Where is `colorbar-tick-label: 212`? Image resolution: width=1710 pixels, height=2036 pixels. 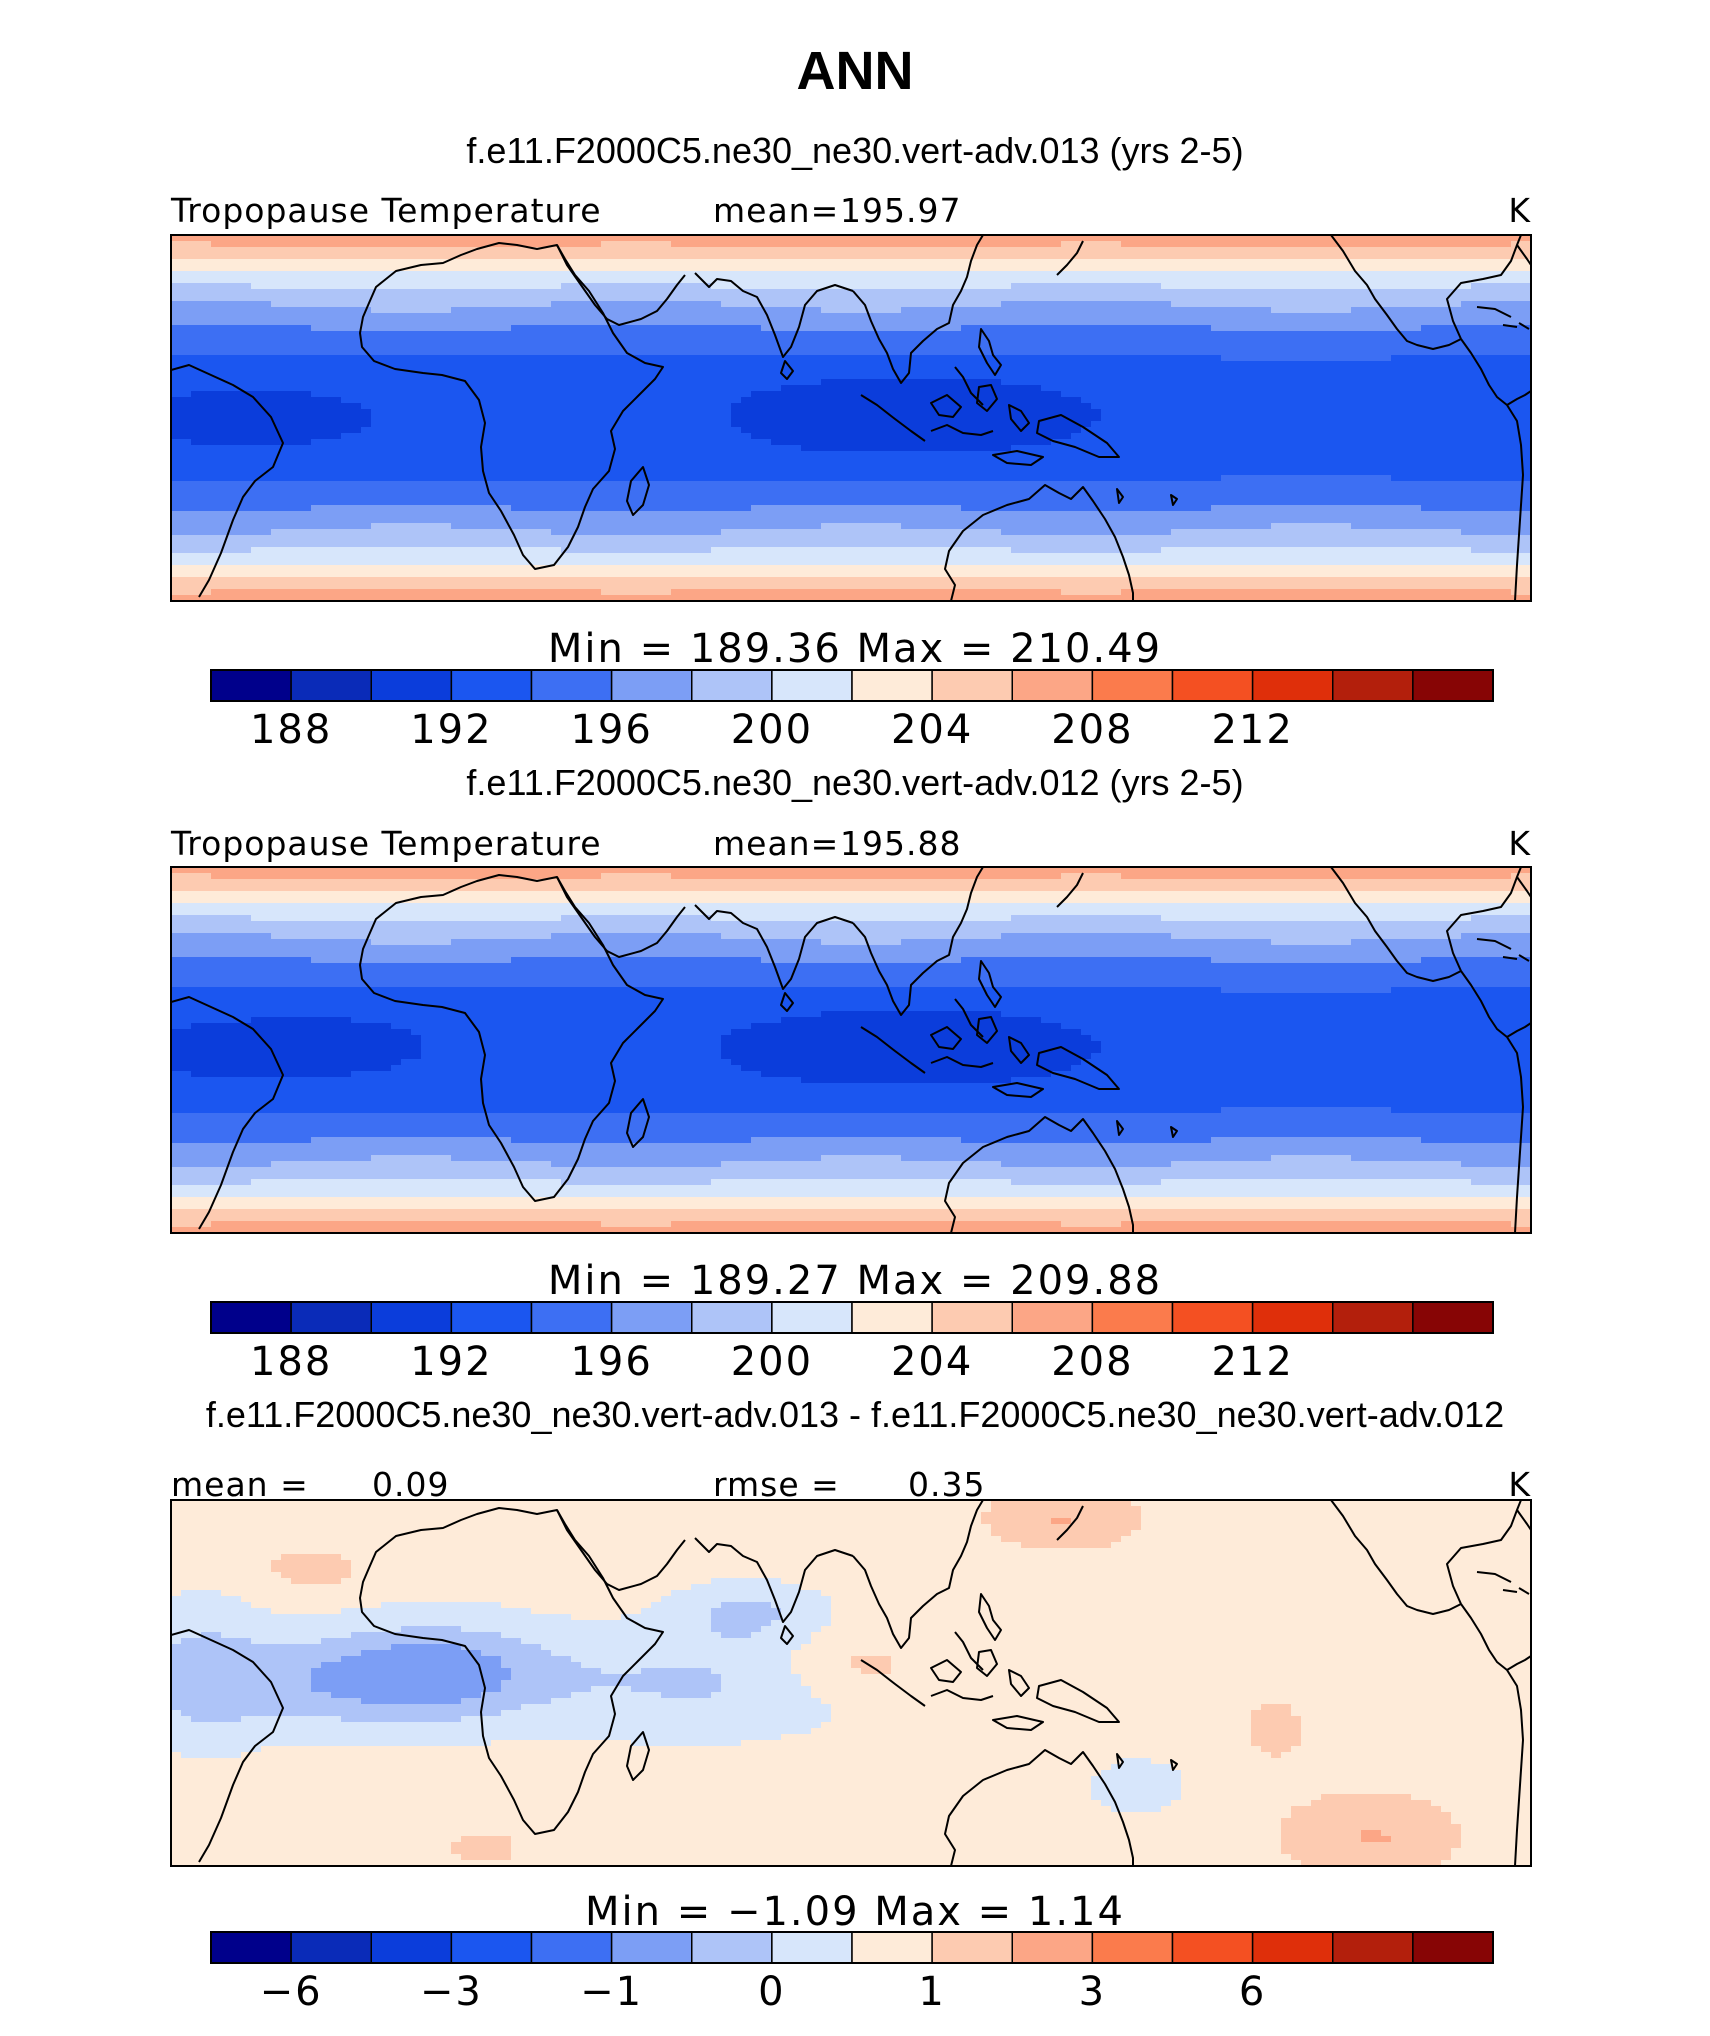
colorbar-tick-label: 212 is located at coordinates (1252, 730).